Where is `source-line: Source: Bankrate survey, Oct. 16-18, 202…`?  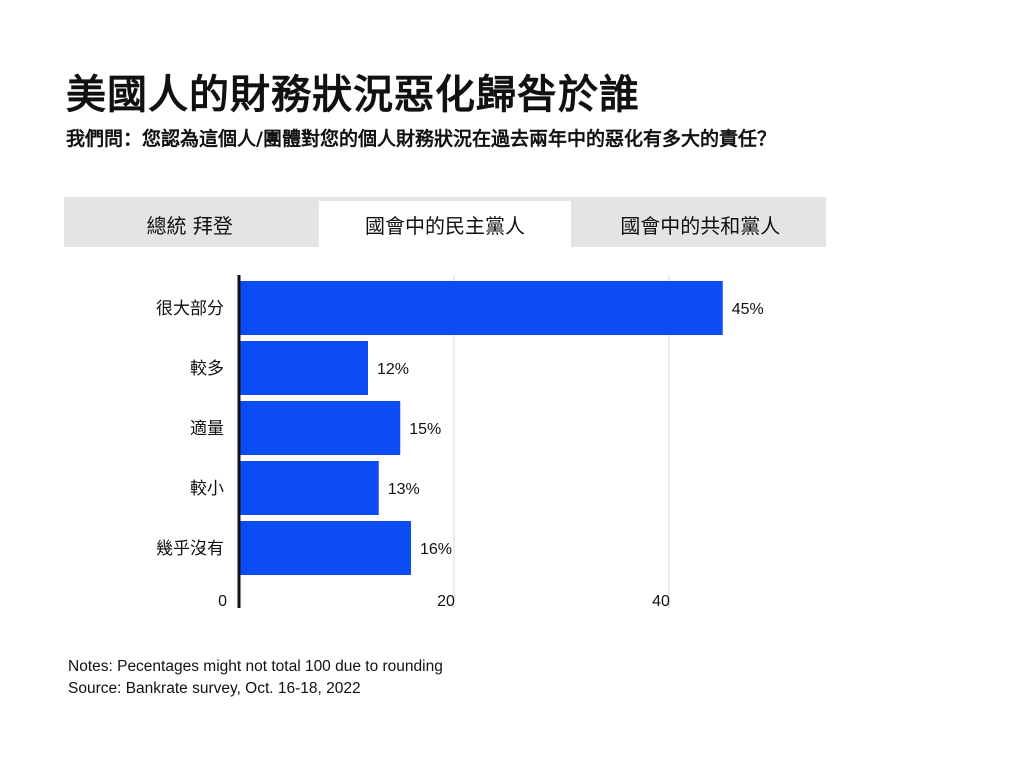
source-line: Source: Bankrate survey, Oct. 16-18, 202… is located at coordinates (214, 688).